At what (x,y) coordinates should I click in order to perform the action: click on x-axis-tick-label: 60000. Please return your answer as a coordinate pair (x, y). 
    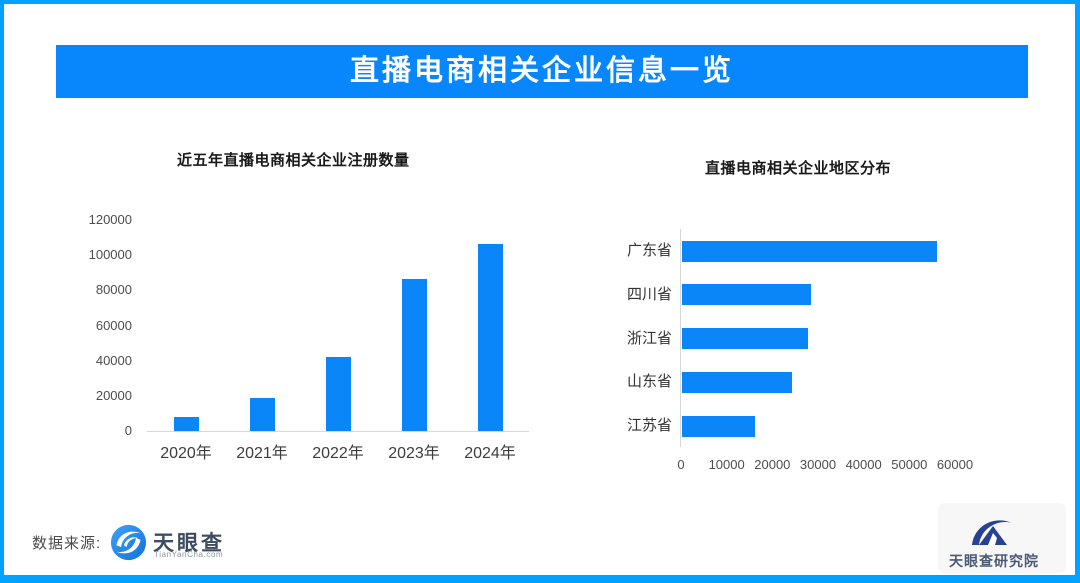
    Looking at the image, I should click on (955, 464).